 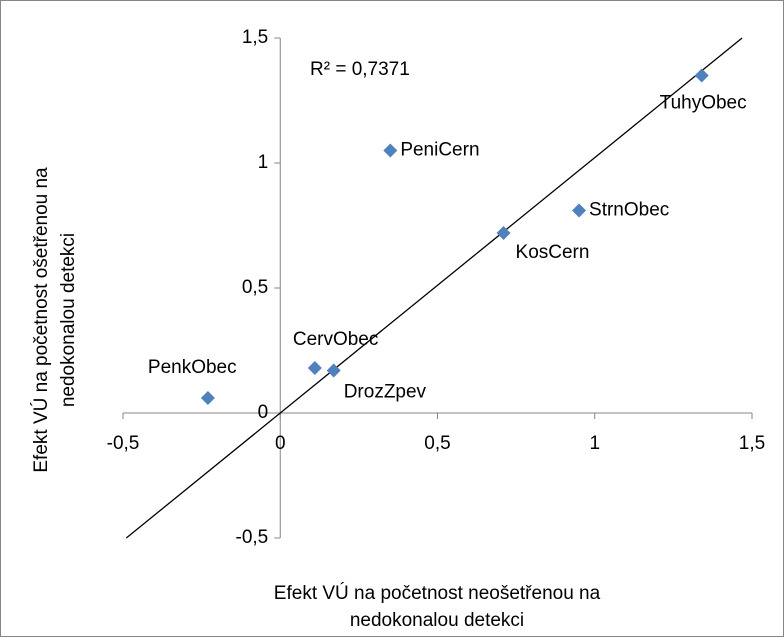 What do you see at coordinates (252, 537) in the screenshot?
I see `y-tick-label: -0,5` at bounding box center [252, 537].